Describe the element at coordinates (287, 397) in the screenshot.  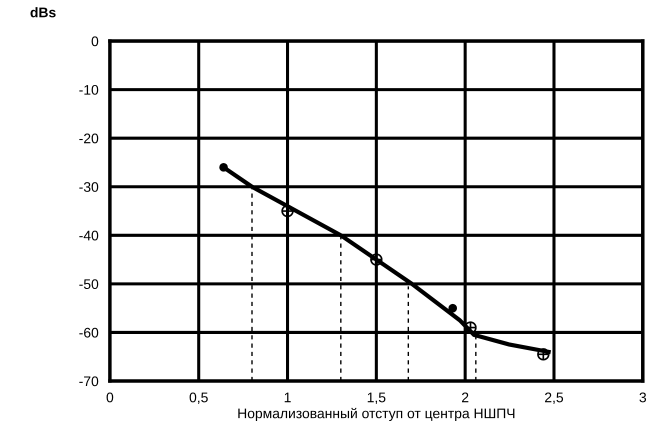
I see `x-tick-label: 1` at that location.